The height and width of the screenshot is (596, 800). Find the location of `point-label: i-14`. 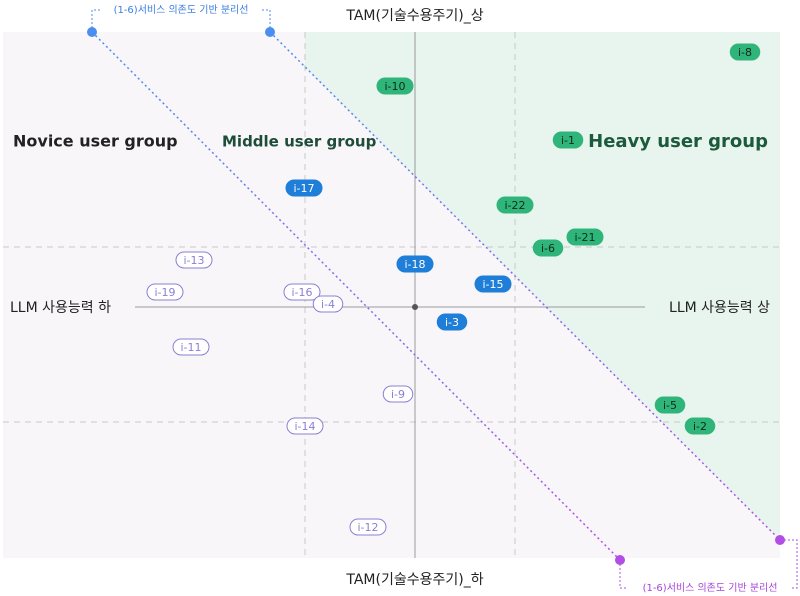

point-label: i-14 is located at coordinates (304, 426).